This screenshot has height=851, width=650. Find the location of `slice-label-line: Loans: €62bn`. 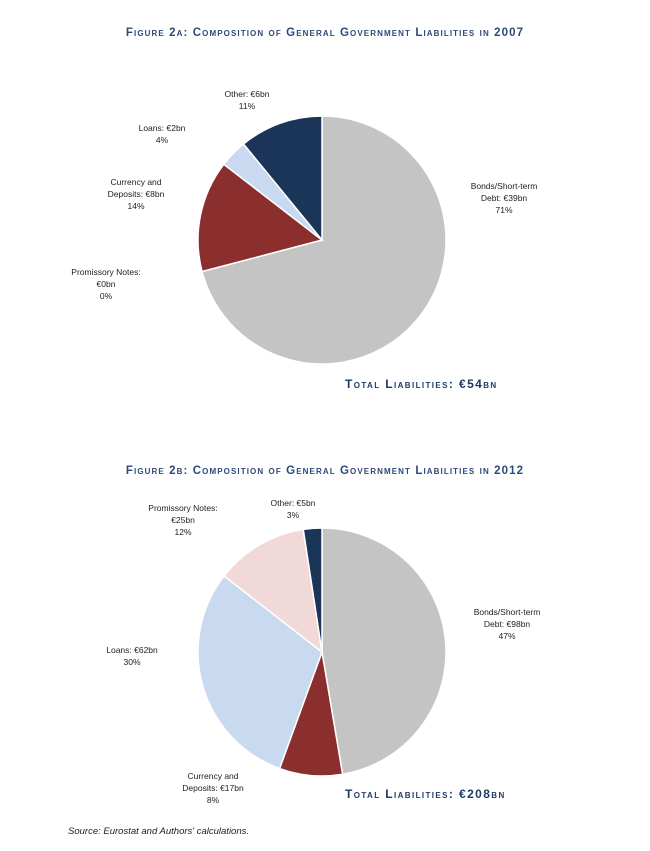

slice-label-line: Loans: €62bn is located at coordinates (132, 650).